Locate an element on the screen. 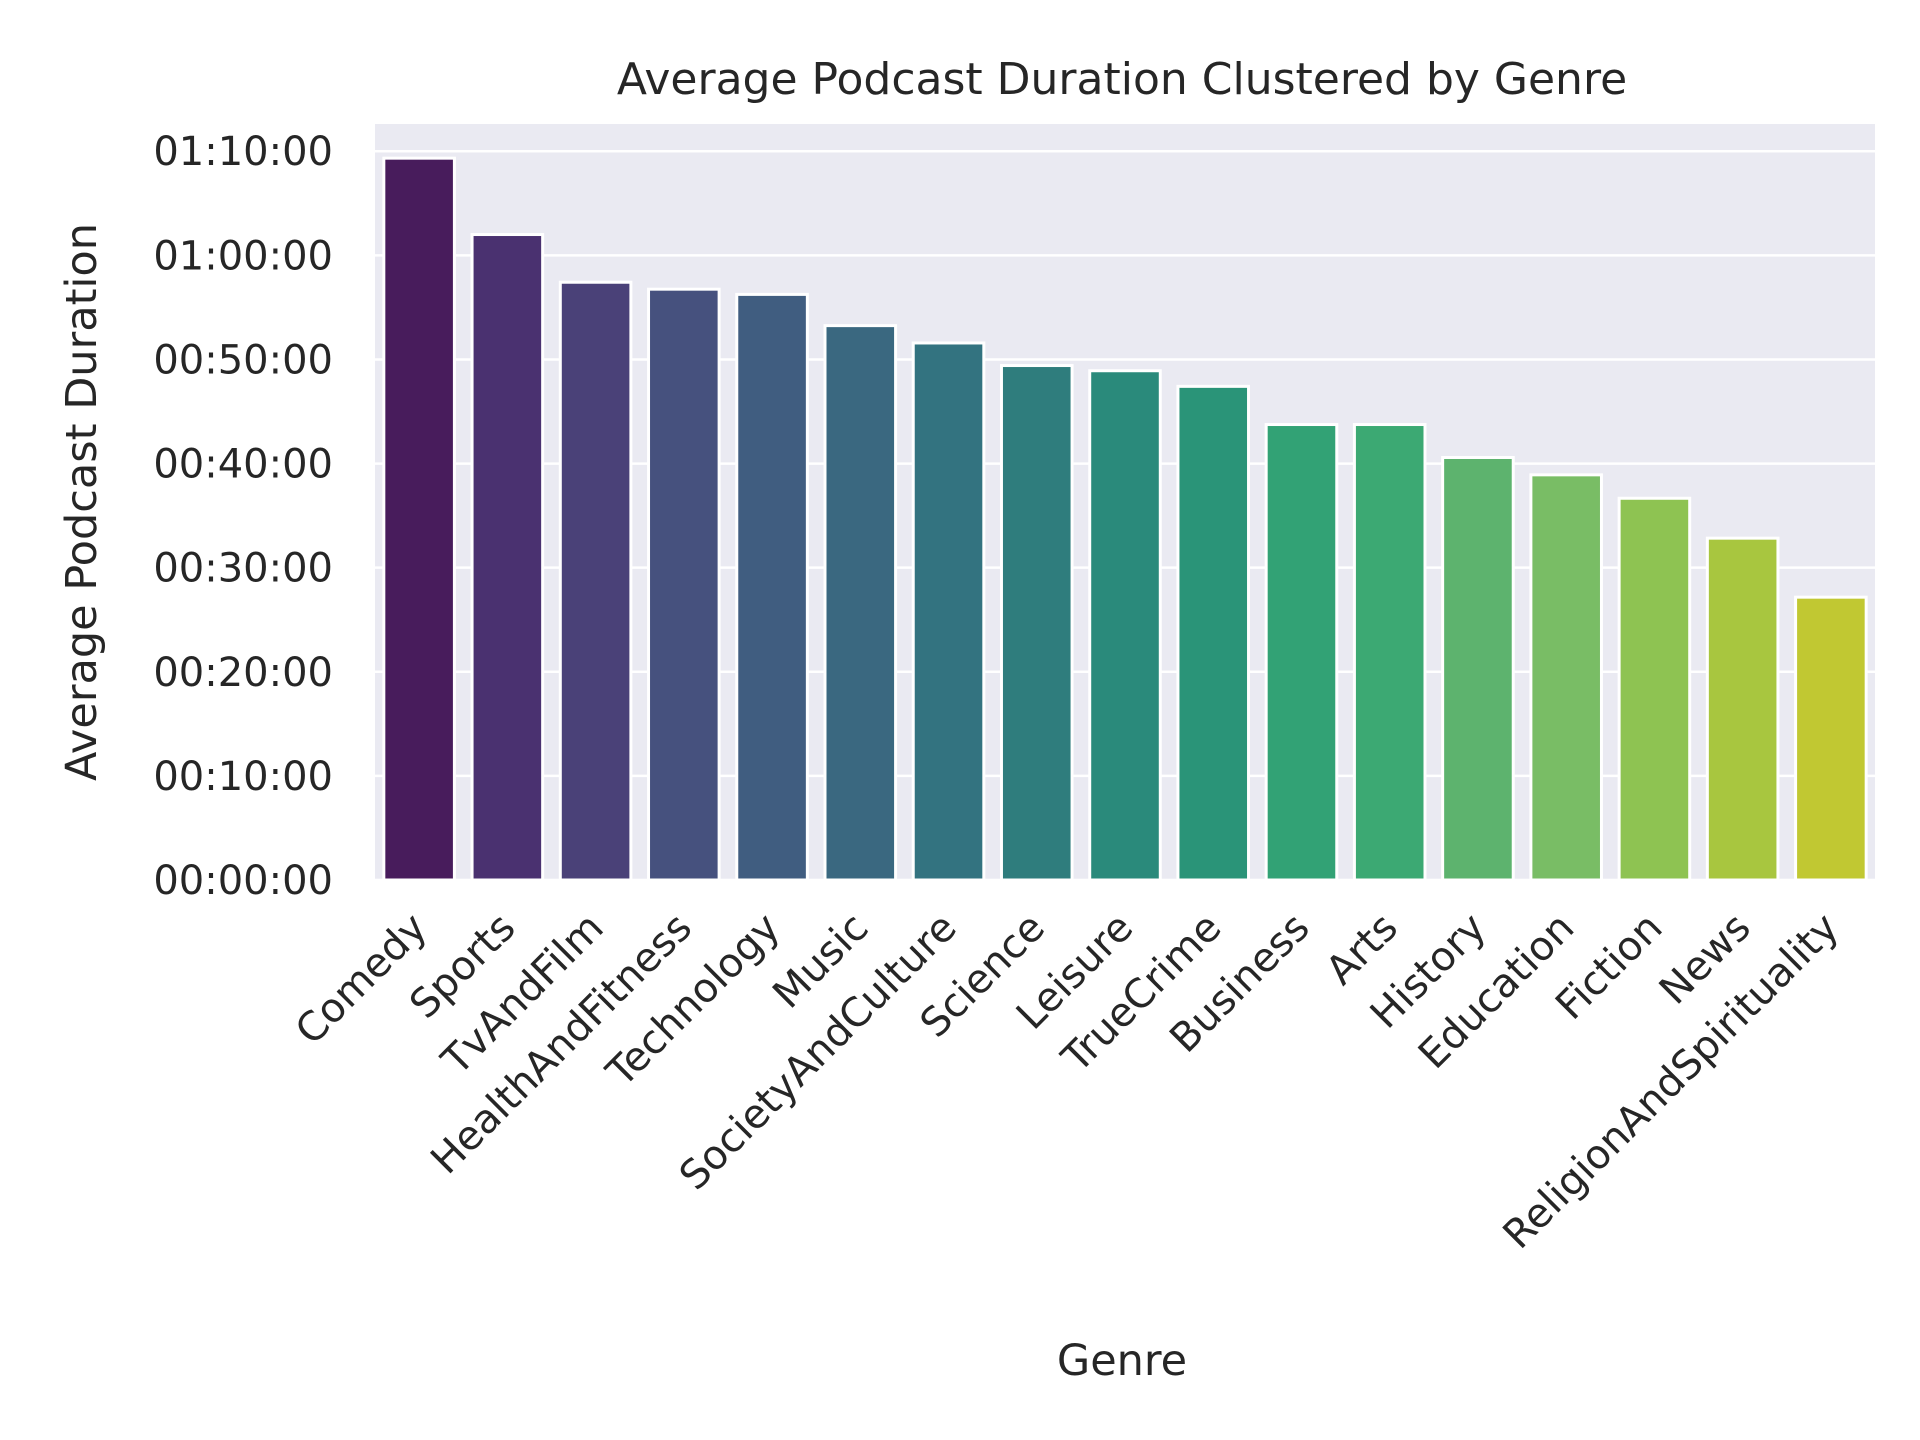  bar-tvandfilm is located at coordinates (595, 581).